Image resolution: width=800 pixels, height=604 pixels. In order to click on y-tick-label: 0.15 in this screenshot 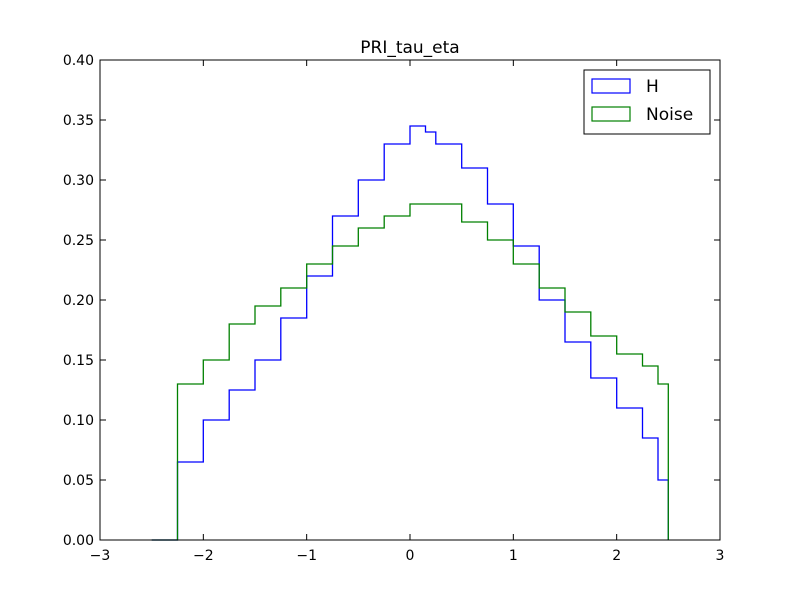, I will do `click(78, 361)`.